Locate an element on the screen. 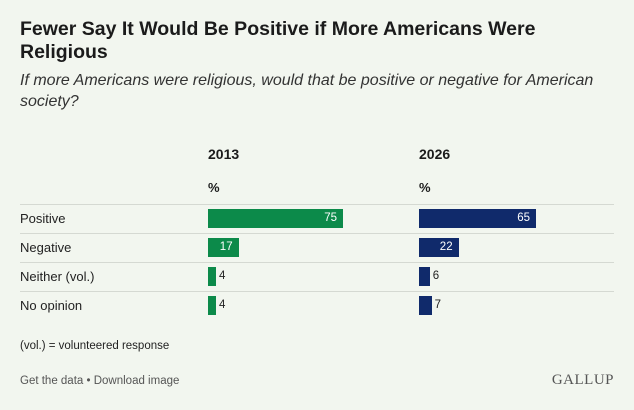 The height and width of the screenshot is (410, 634). footer-links: Get the data • Download image is located at coordinates (99, 381).